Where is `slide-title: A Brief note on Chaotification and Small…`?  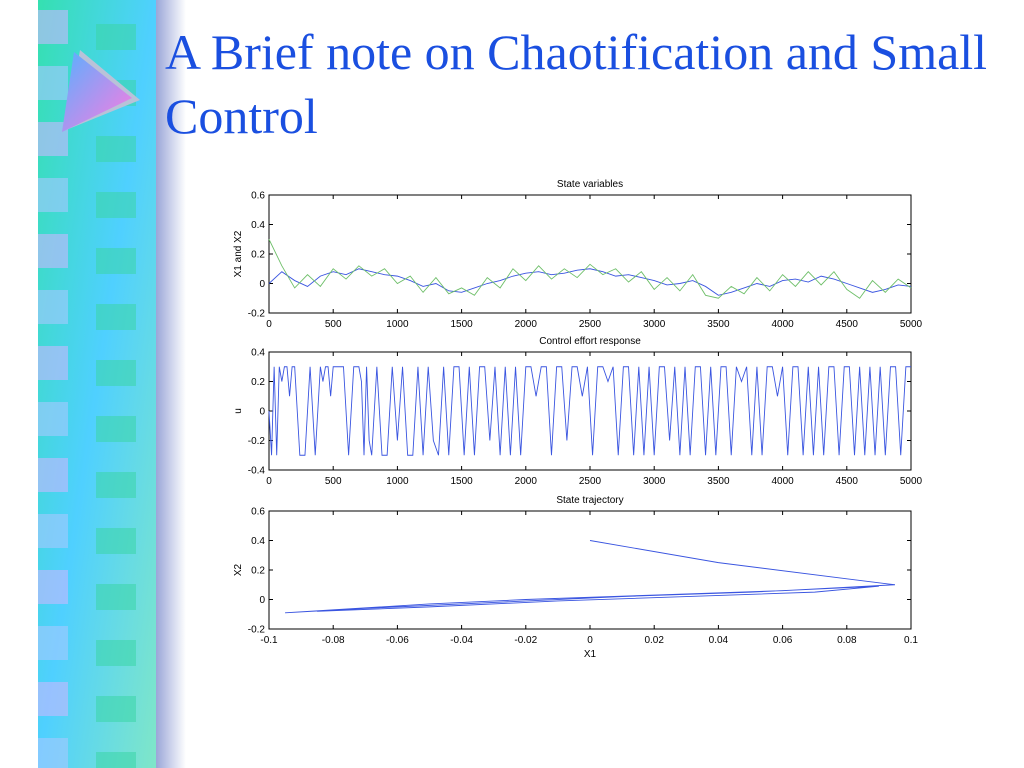
slide-title: A Brief note on Chaotification and Small… is located at coordinates (576, 84).